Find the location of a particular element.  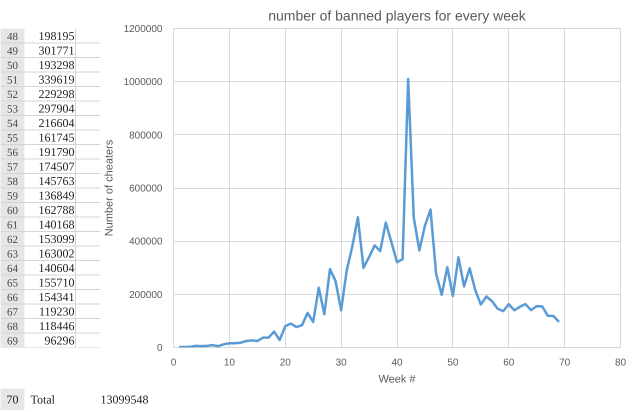

text: 59 is located at coordinates (12, 196).